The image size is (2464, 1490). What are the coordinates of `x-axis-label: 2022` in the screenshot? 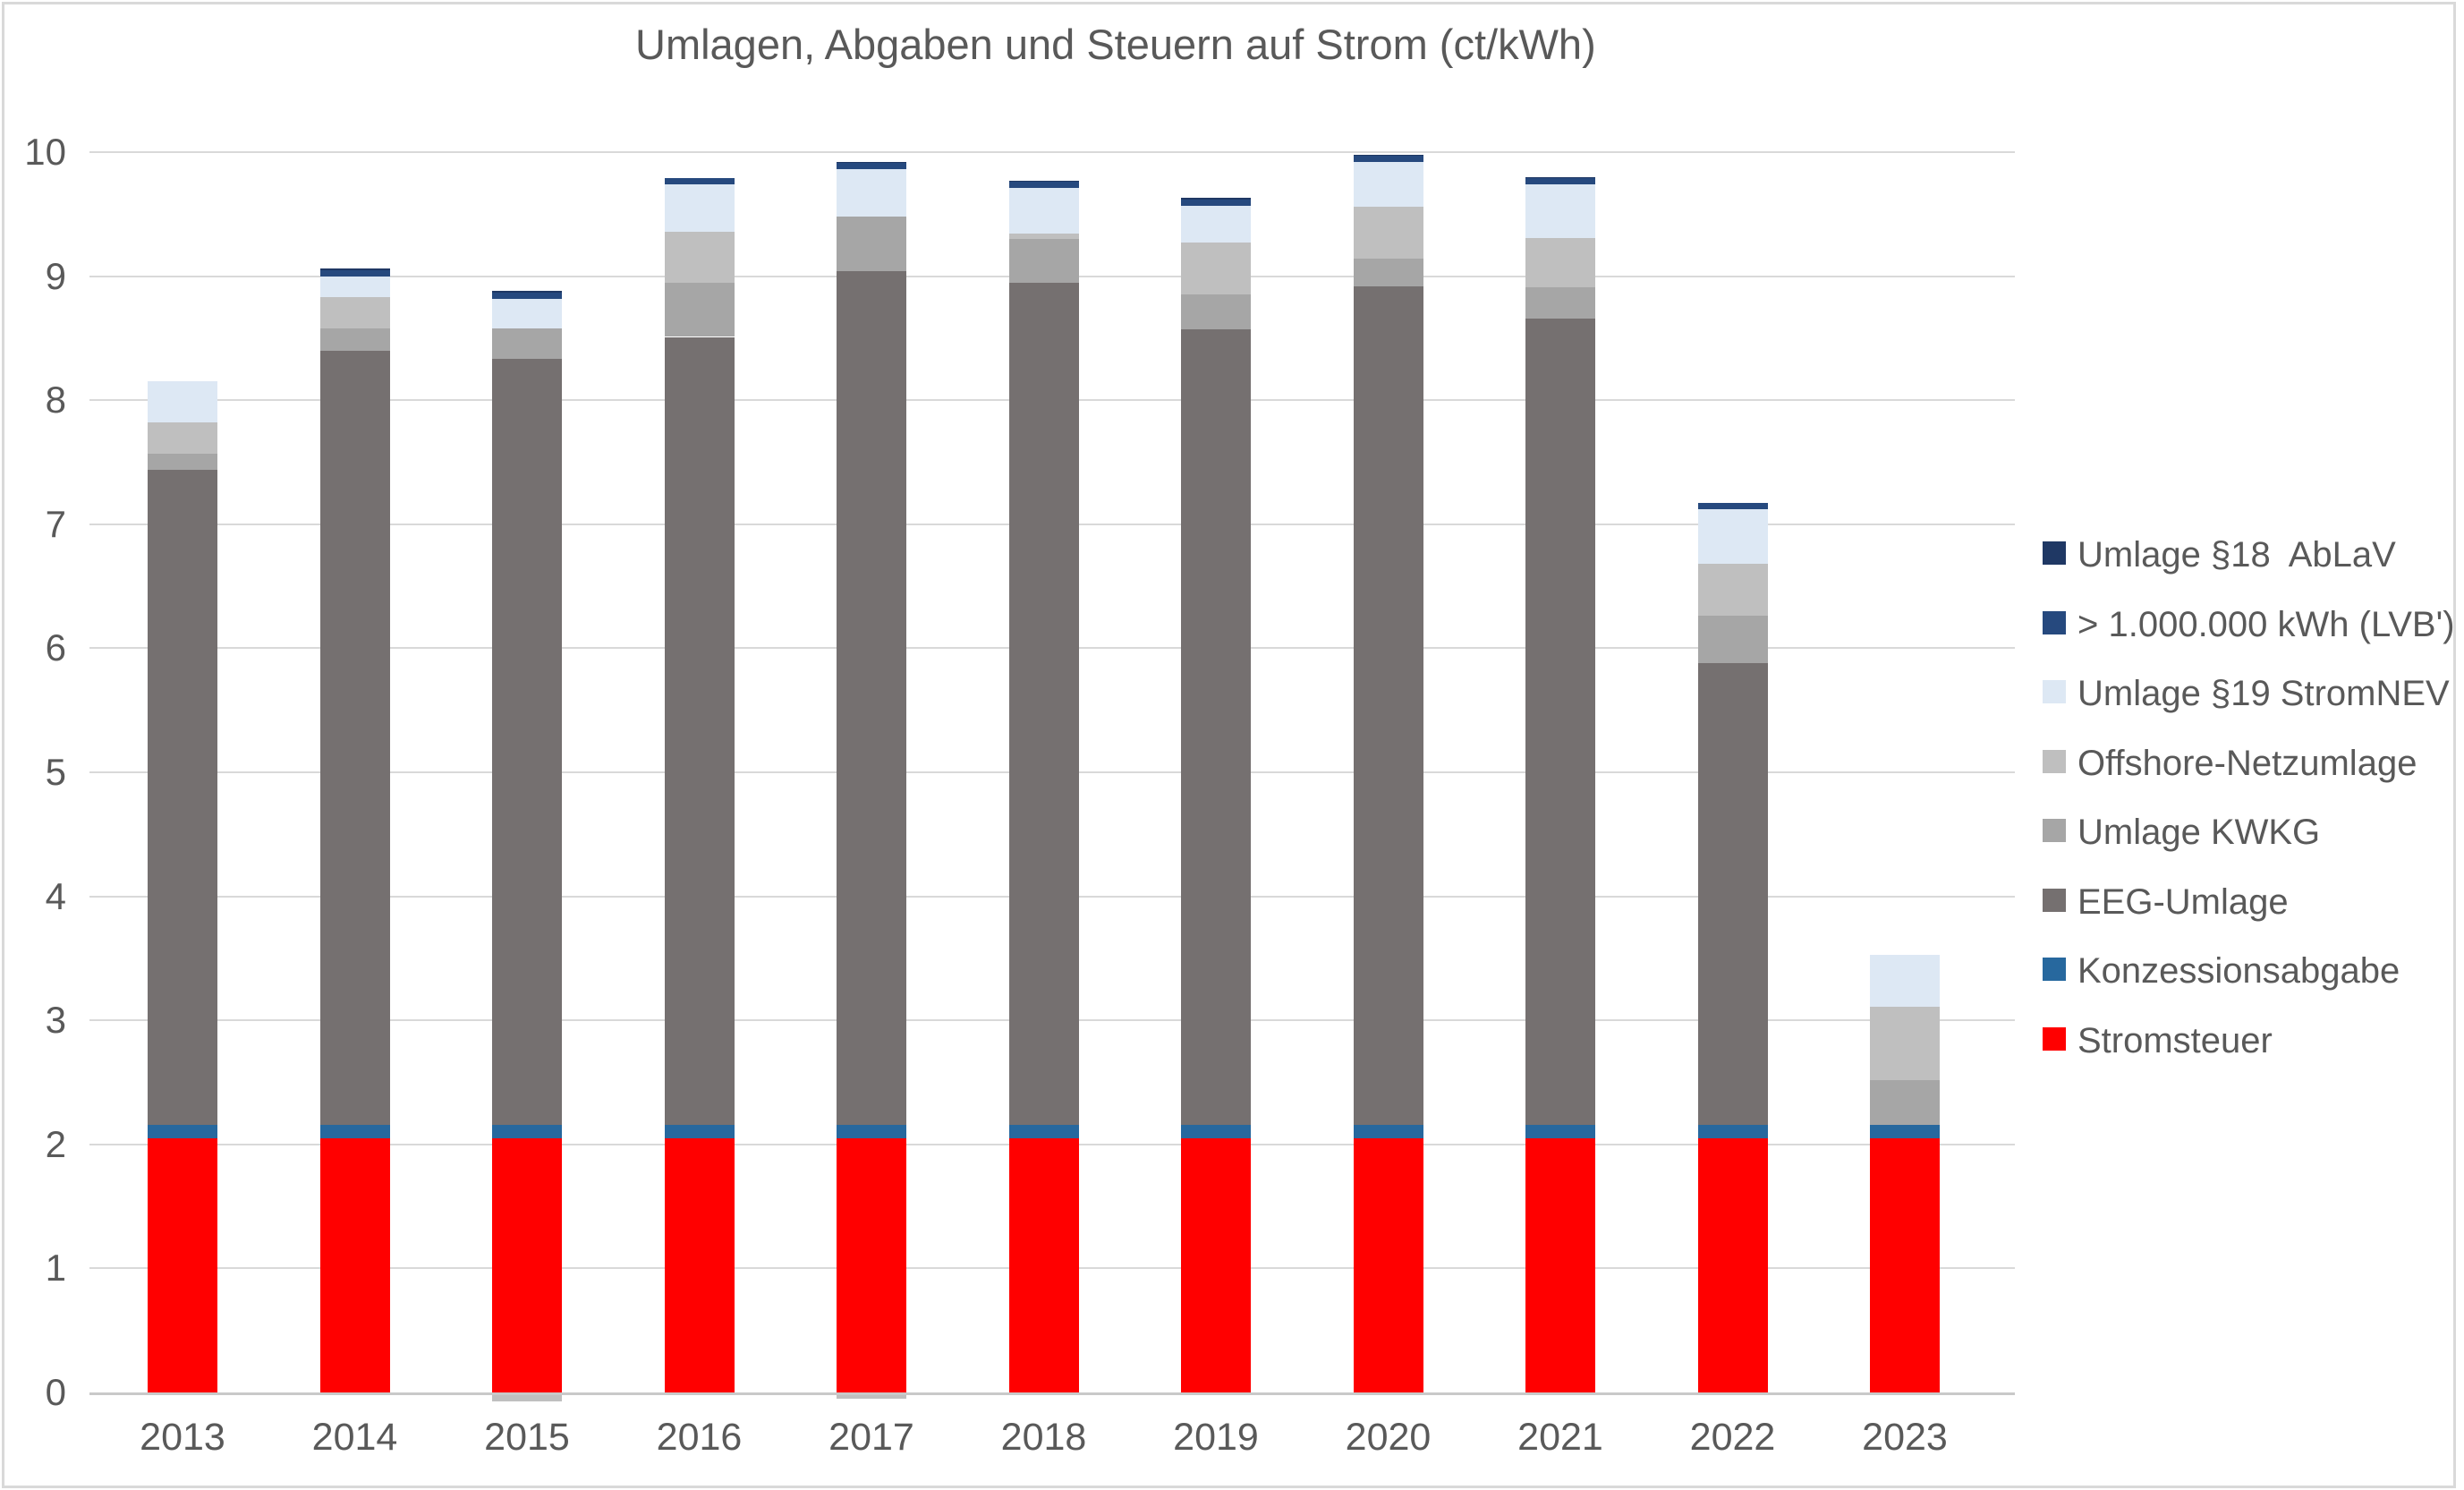 It's located at (1732, 1437).